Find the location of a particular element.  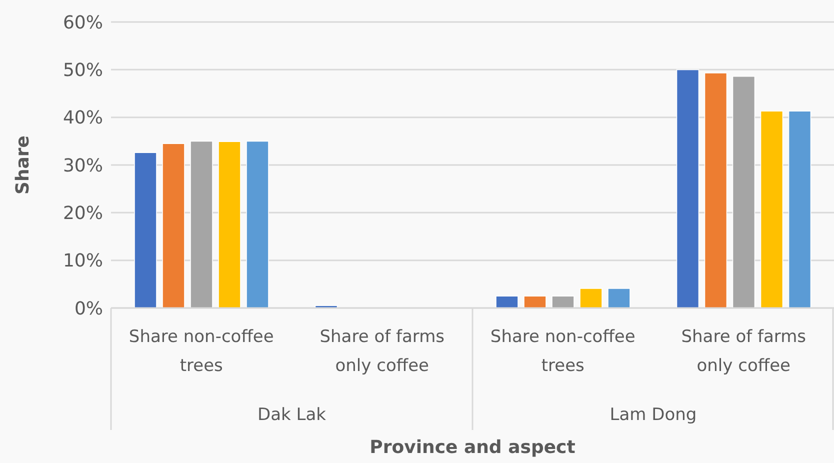

y-tick-label: 30% is located at coordinates (82, 165).